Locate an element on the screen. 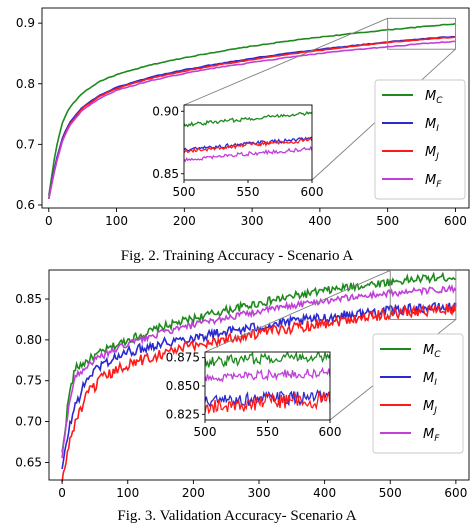 Image resolution: width=474 pixels, height=529 pixels. fig3-inset-y-tick-label: 0.825 is located at coordinates (183, 414).